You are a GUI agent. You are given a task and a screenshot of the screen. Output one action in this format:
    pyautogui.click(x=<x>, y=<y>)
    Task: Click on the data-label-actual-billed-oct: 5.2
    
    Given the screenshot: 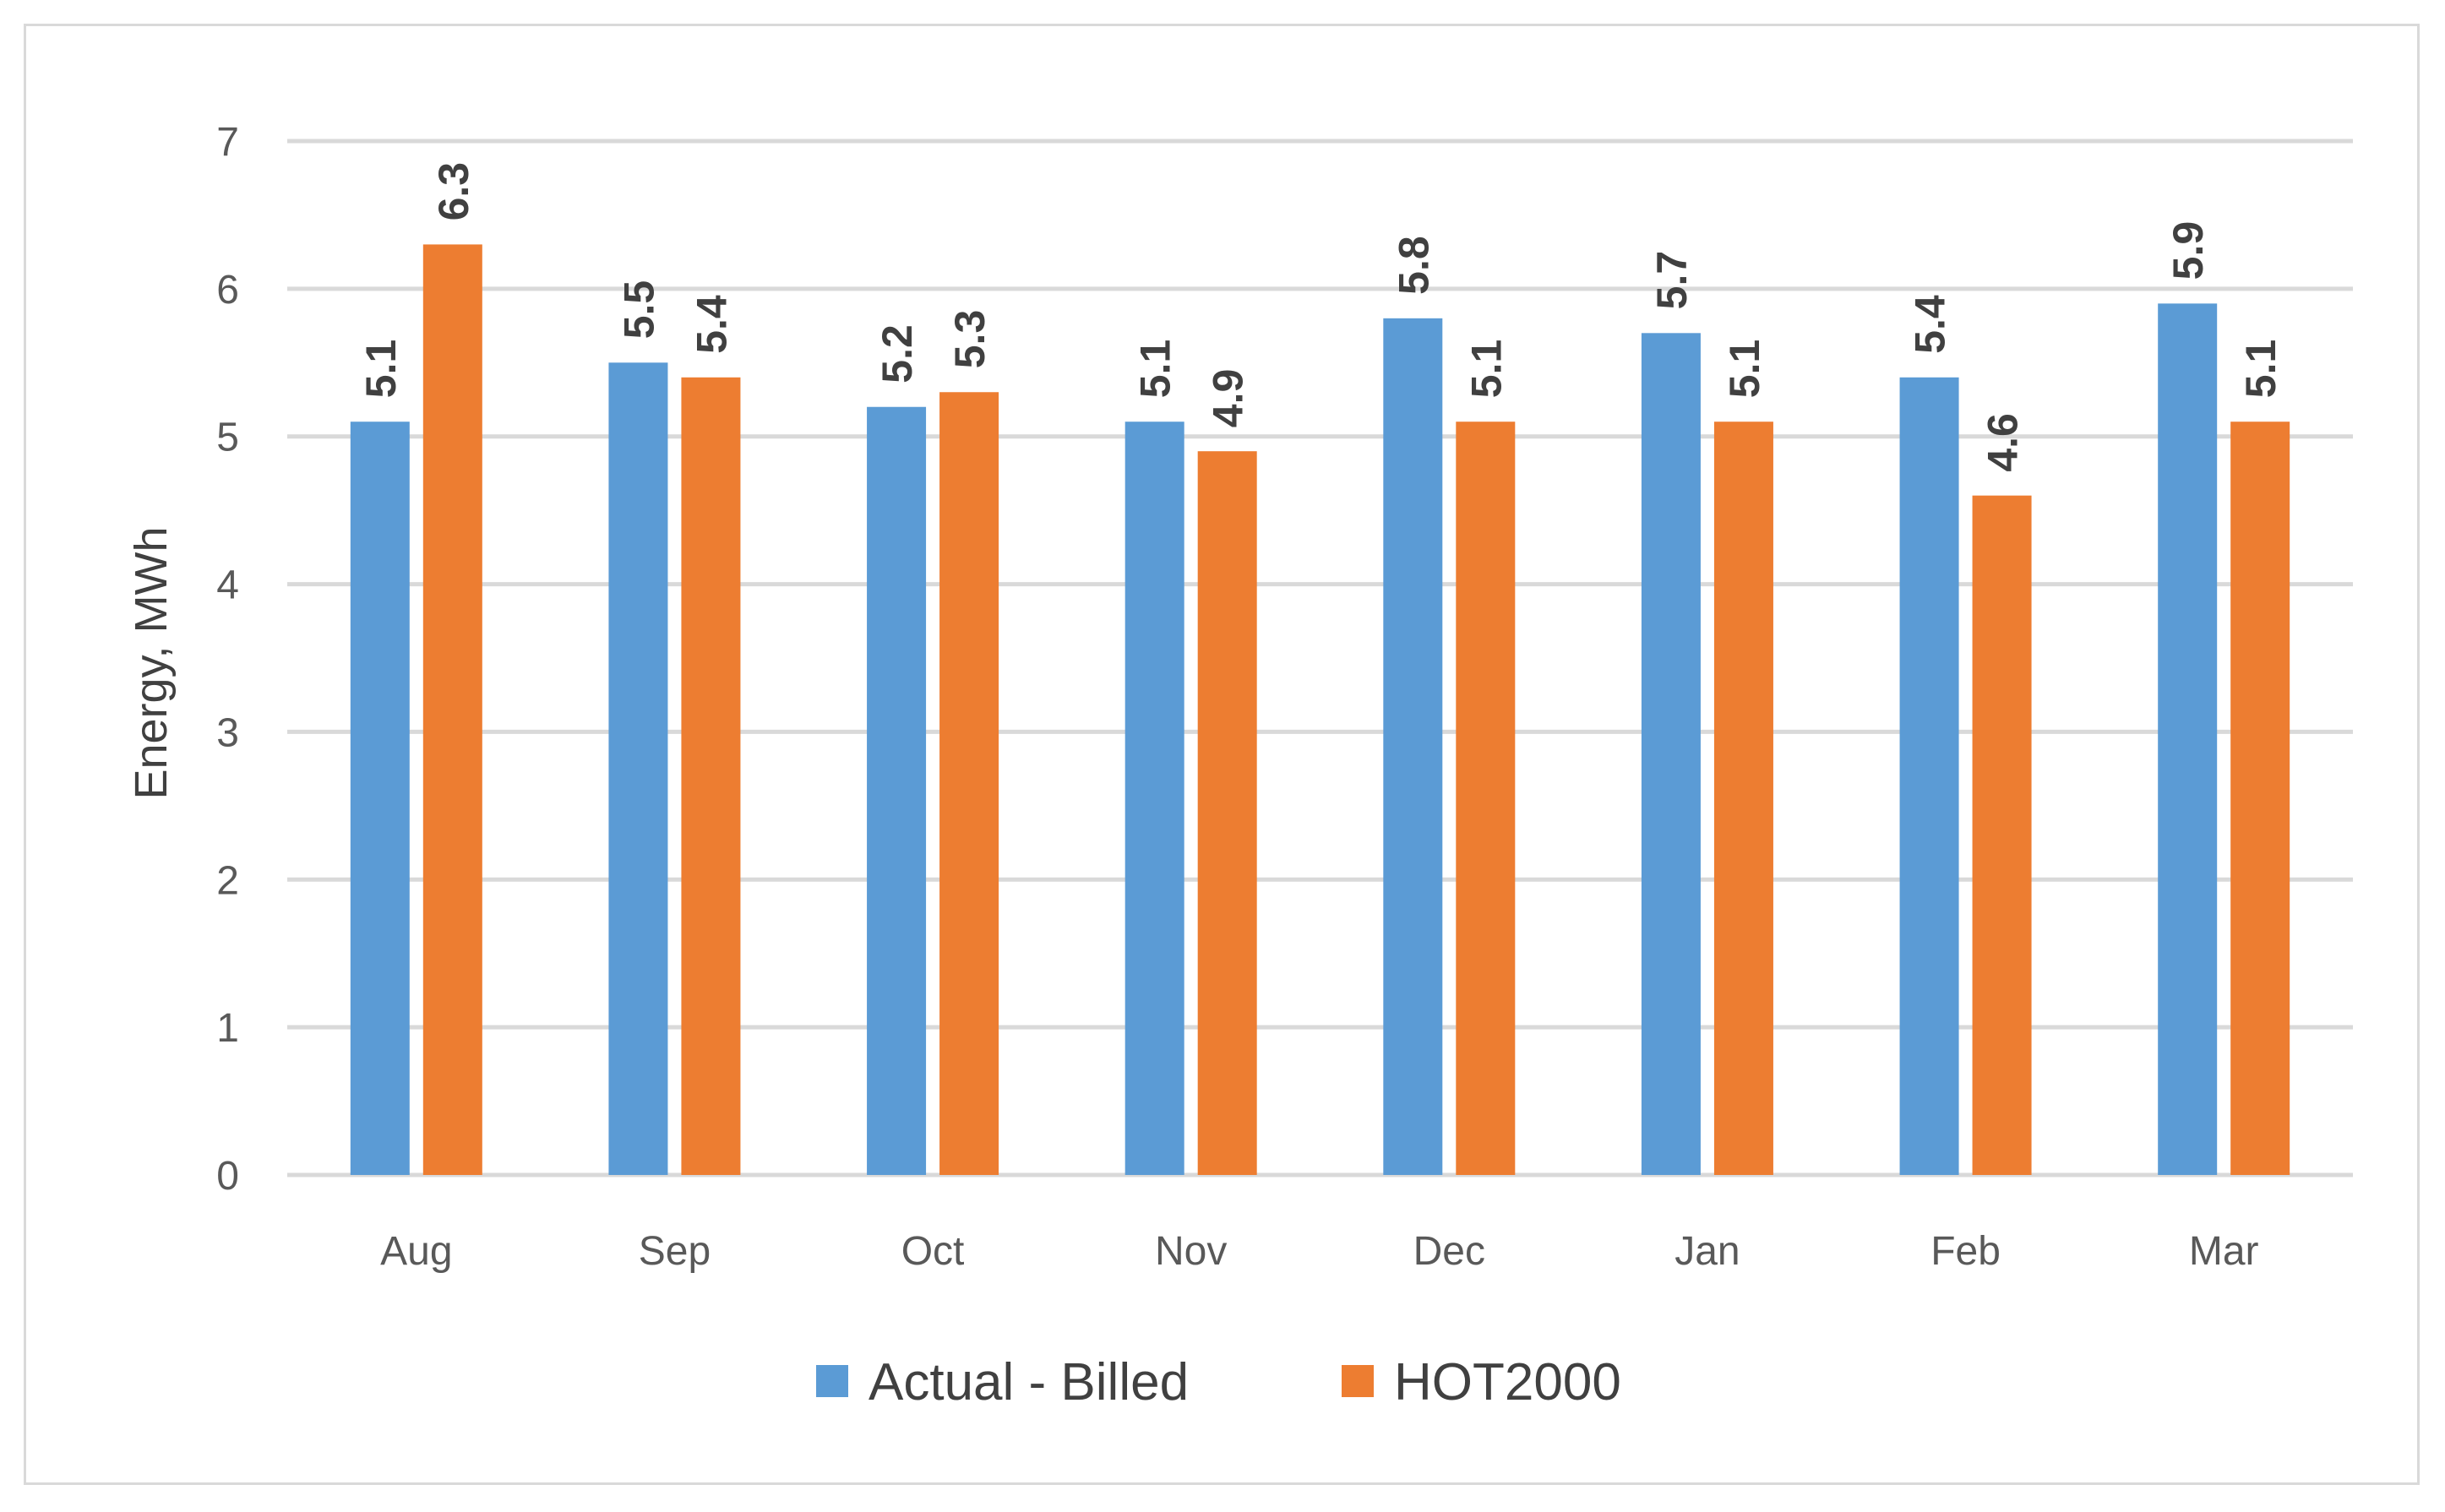 What is the action you would take?
    pyautogui.click(x=897, y=353)
    